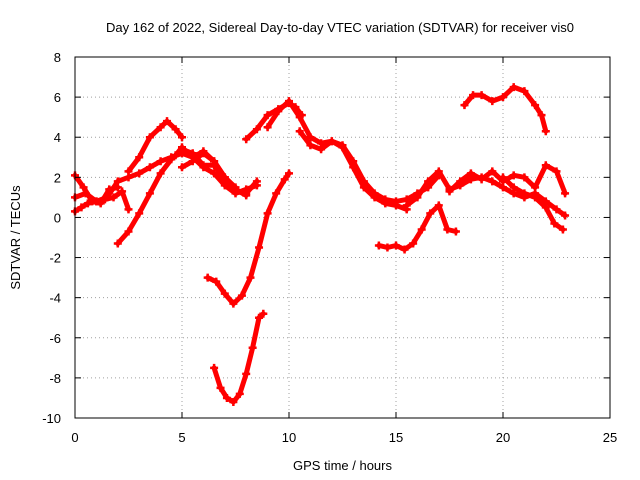  Describe the element at coordinates (55, 378) in the screenshot. I see `y-tick-label: -8` at that location.